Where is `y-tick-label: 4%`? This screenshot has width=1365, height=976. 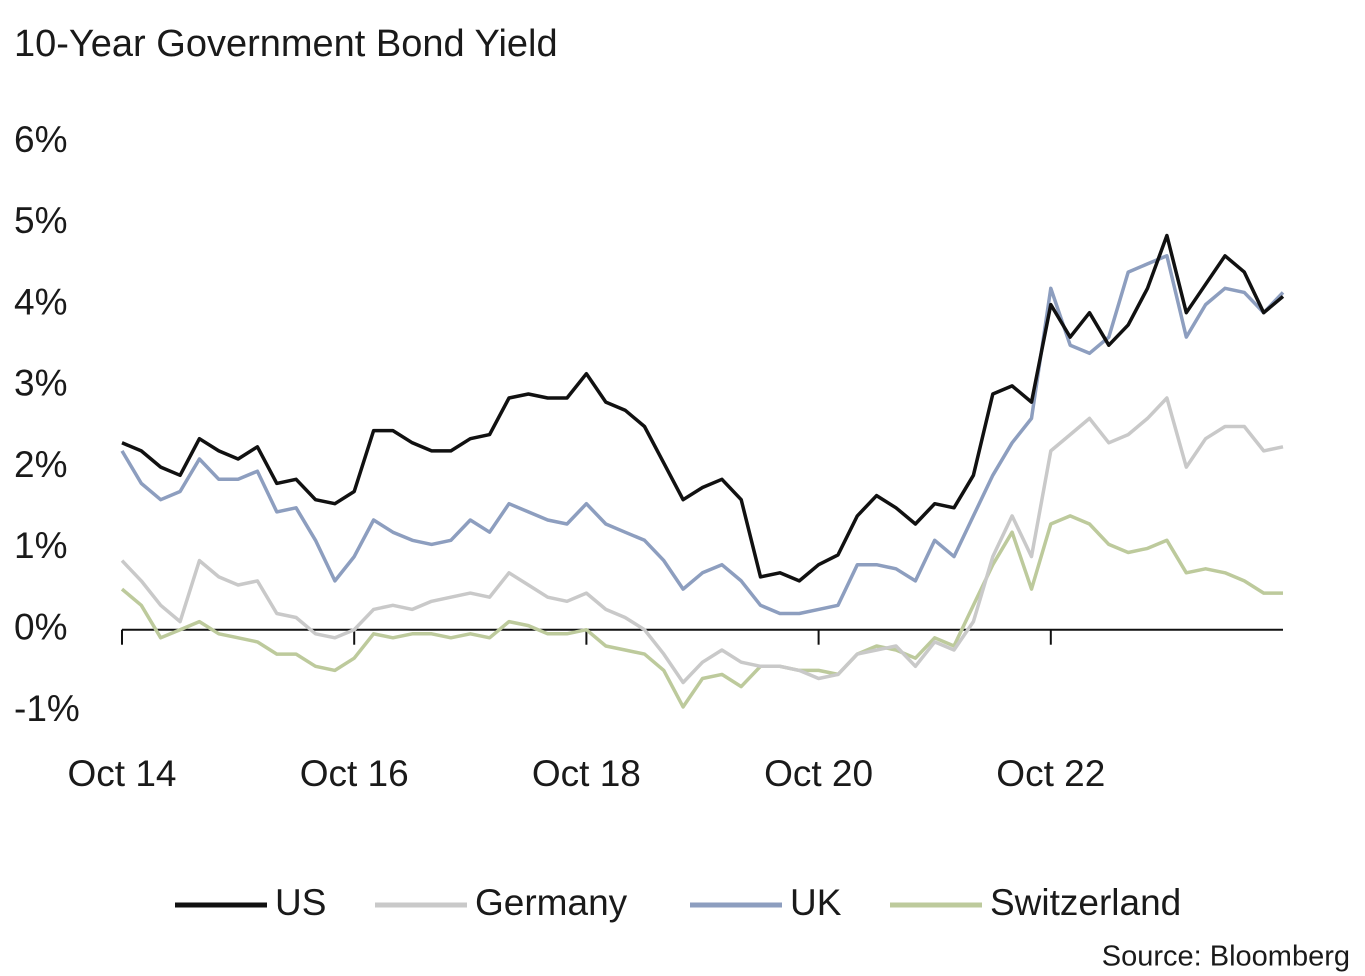
y-tick-label: 4% is located at coordinates (40, 301).